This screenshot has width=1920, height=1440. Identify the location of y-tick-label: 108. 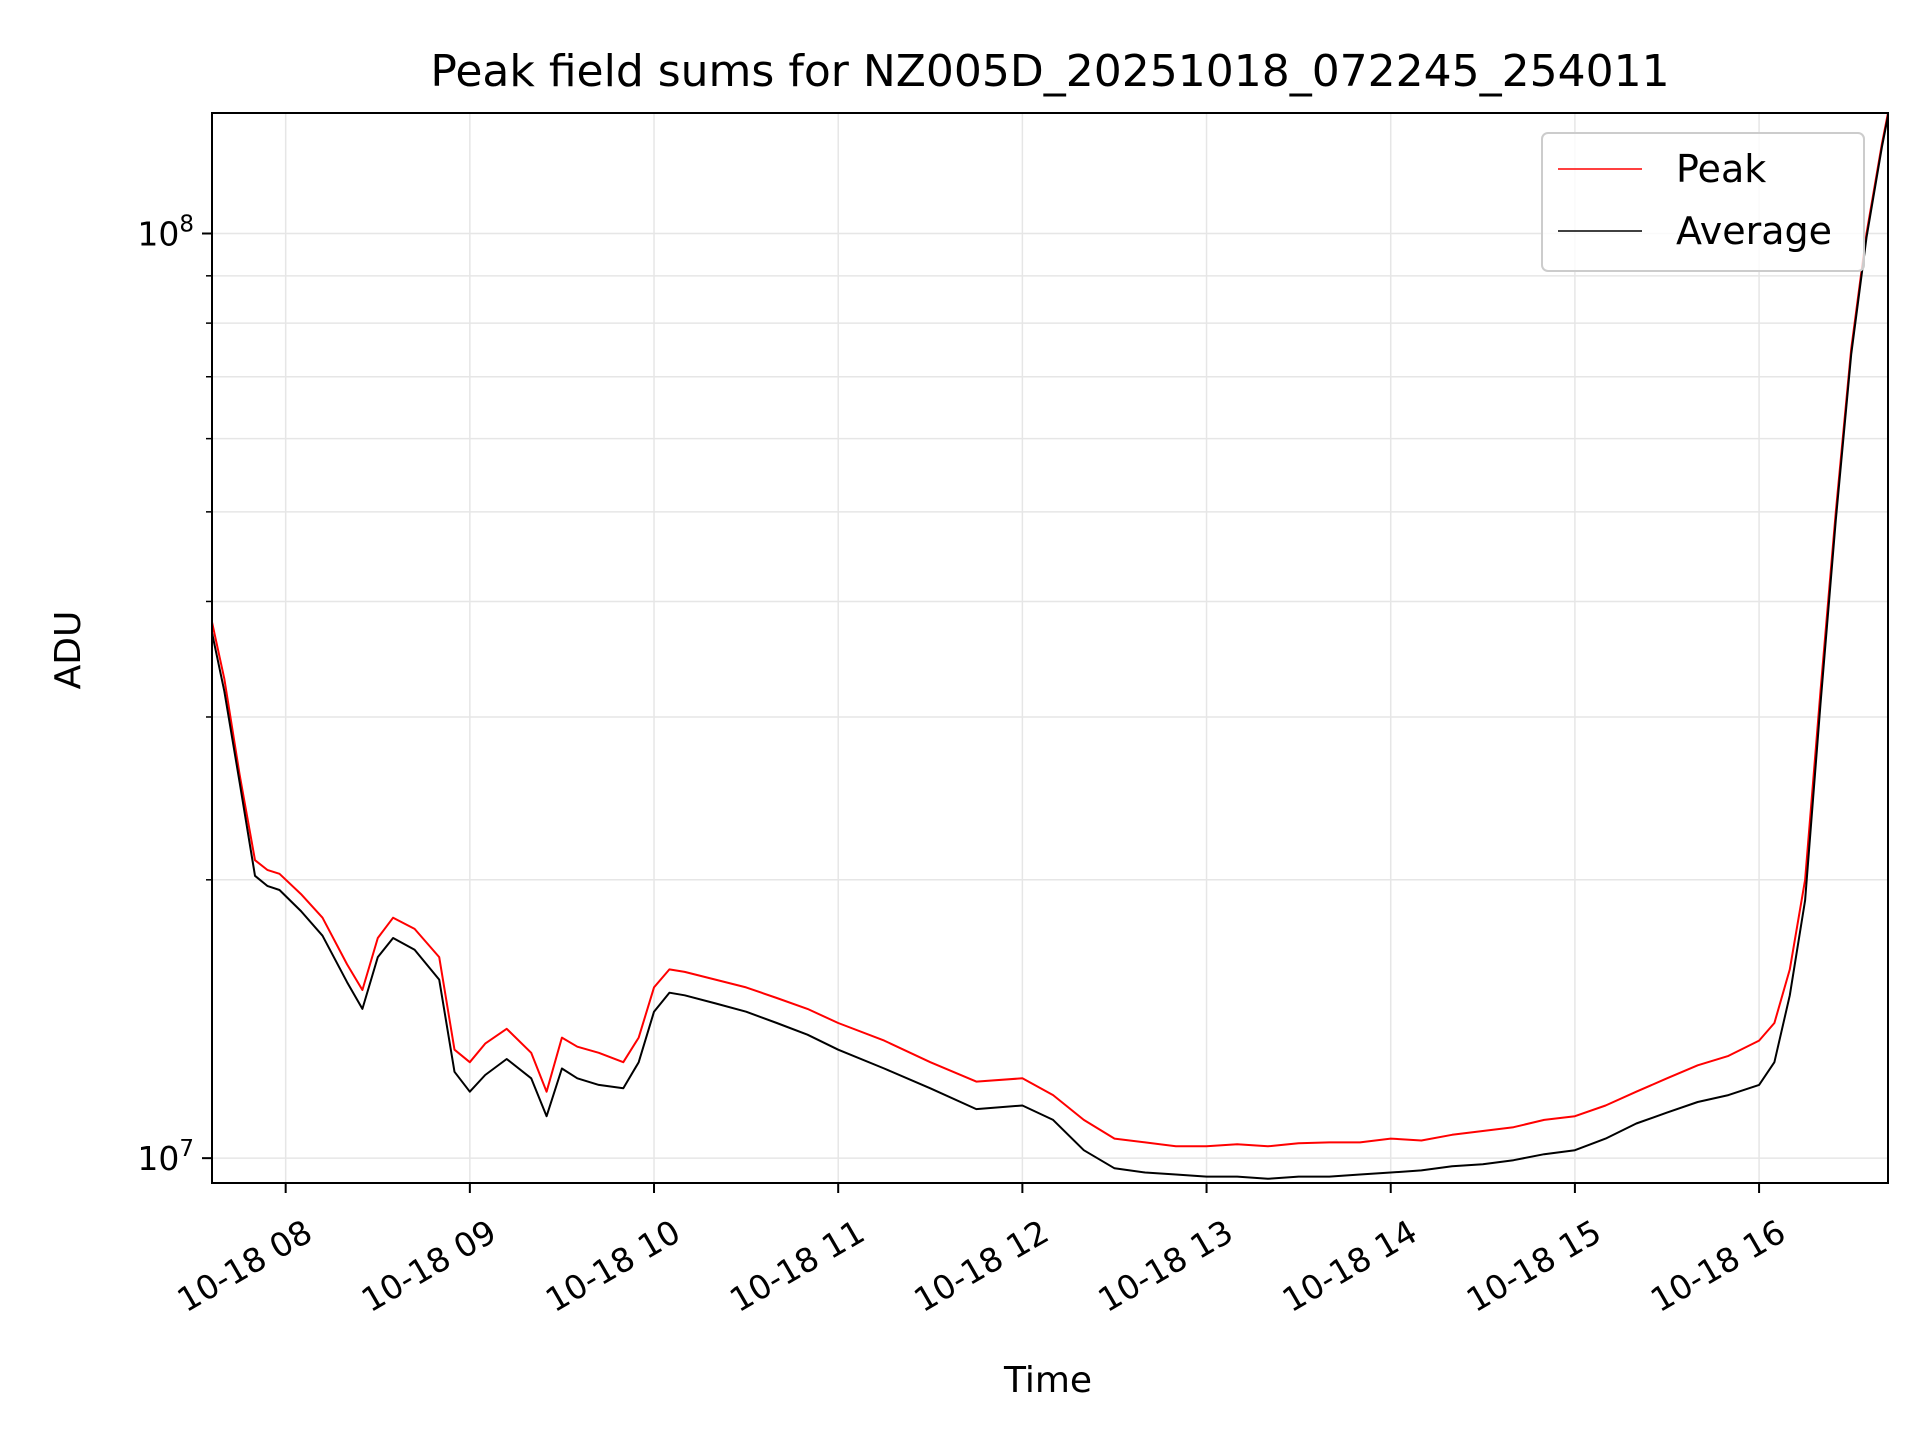
(165, 233).